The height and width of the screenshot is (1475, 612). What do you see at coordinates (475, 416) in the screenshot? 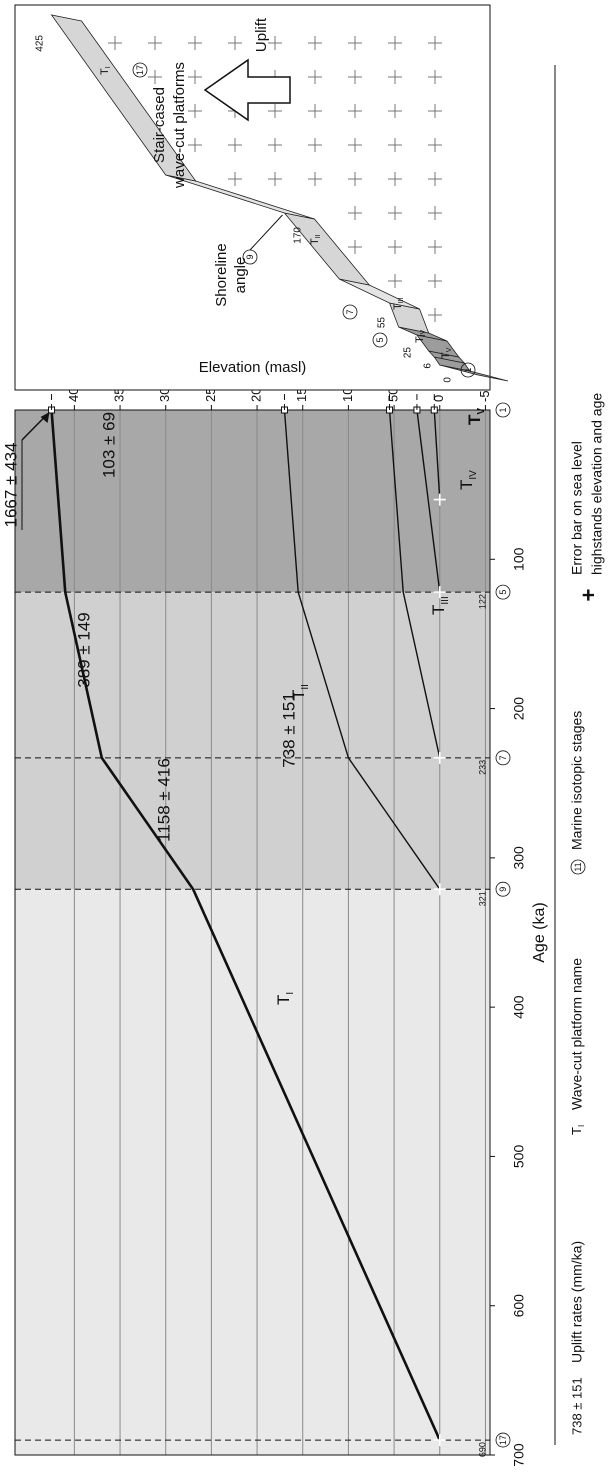
I see `terrace-label: TV` at bounding box center [475, 416].